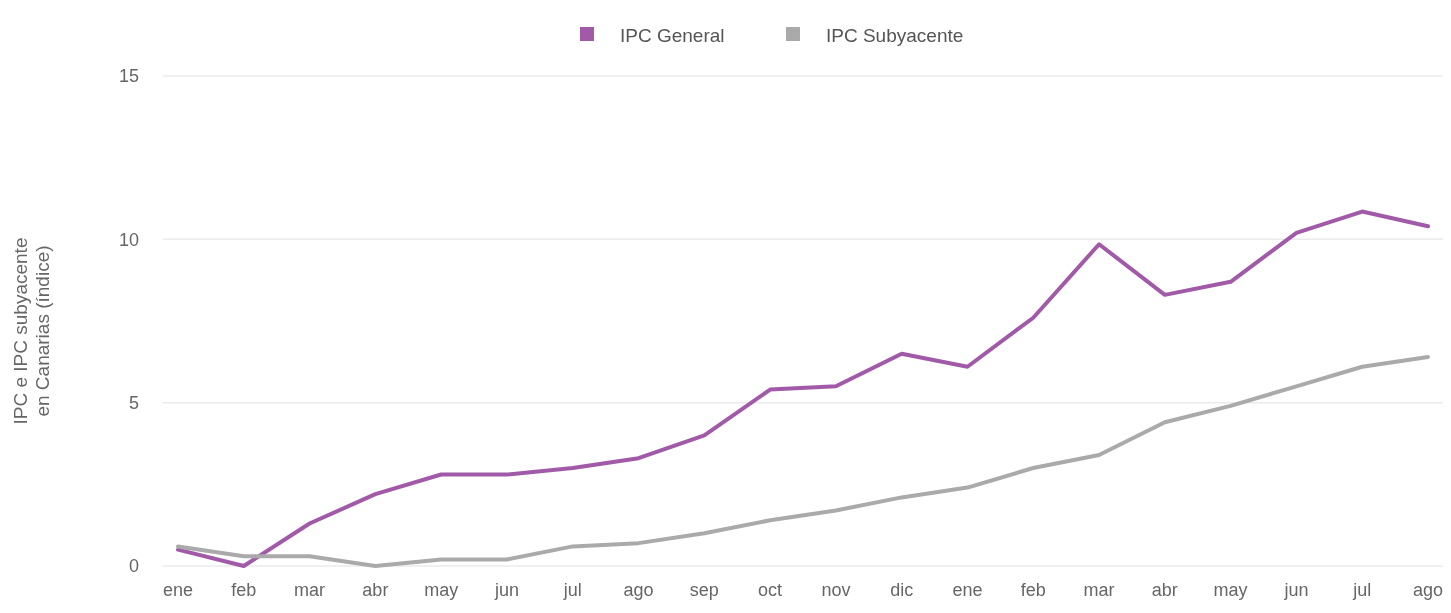 The width and height of the screenshot is (1451, 613). I want to click on legend-label: IPC Subyacente, so click(895, 35).